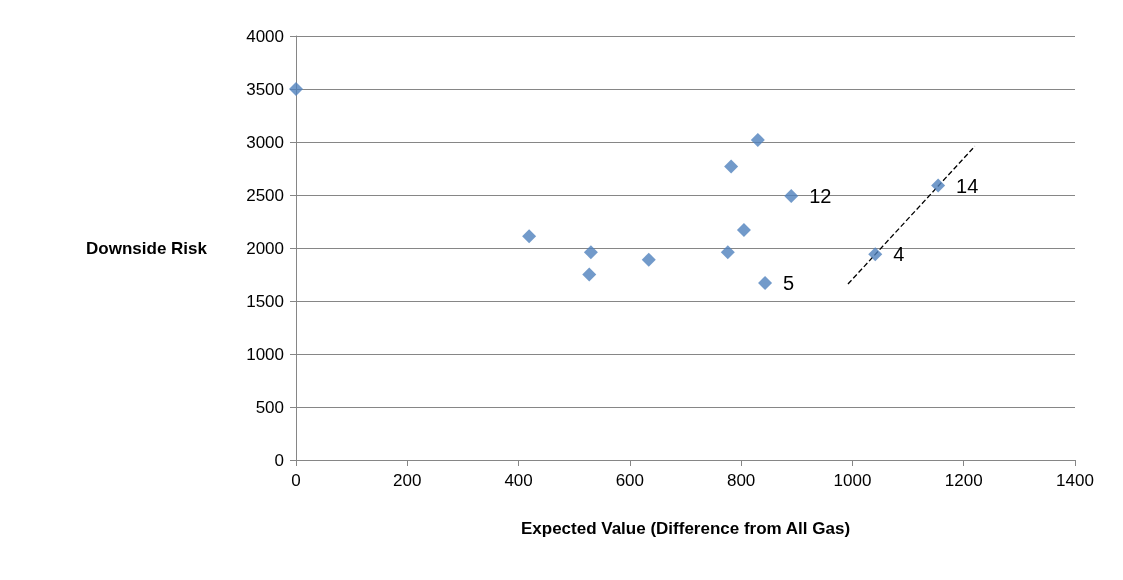 The height and width of the screenshot is (580, 1123). I want to click on x-tick-label: 800, so click(741, 480).